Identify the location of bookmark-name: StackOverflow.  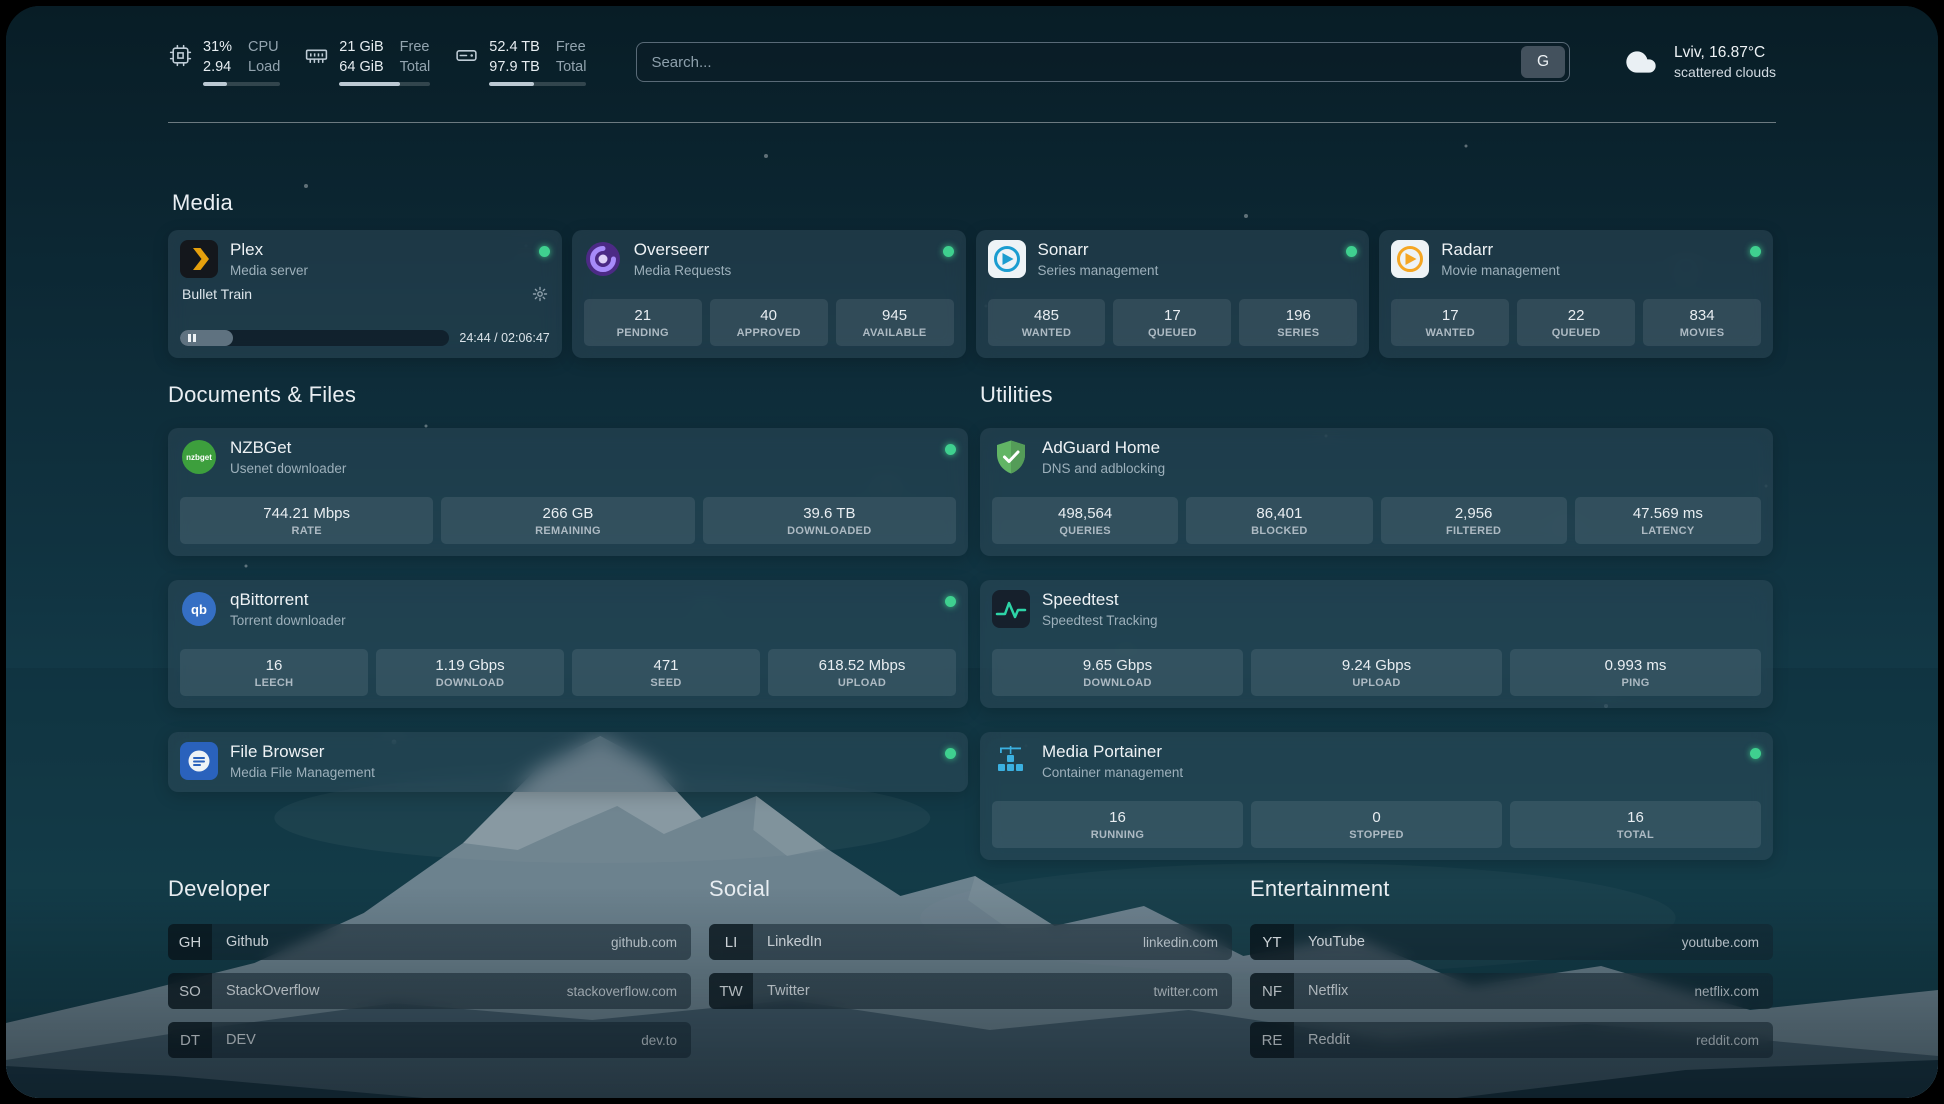
(273, 991).